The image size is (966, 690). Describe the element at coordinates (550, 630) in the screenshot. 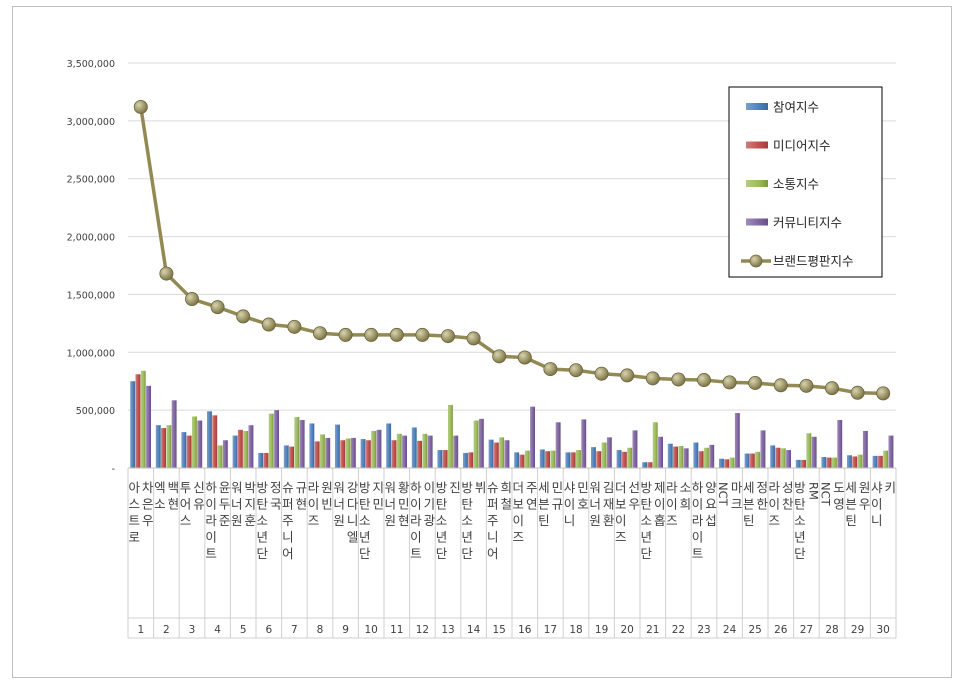

I see `x-rank-label: 17` at that location.